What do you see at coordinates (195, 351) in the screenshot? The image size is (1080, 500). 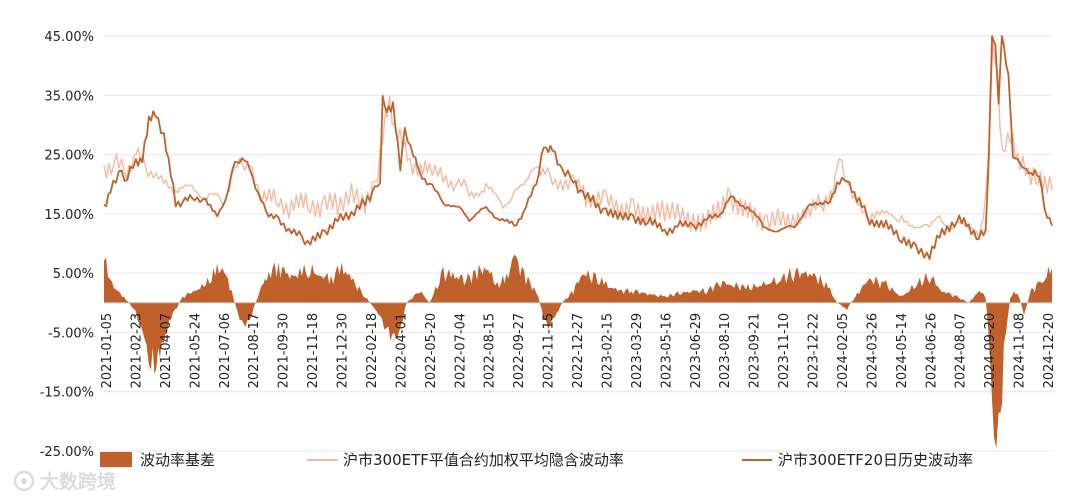 I see `x-tick-label: 2021-05-24` at bounding box center [195, 351].